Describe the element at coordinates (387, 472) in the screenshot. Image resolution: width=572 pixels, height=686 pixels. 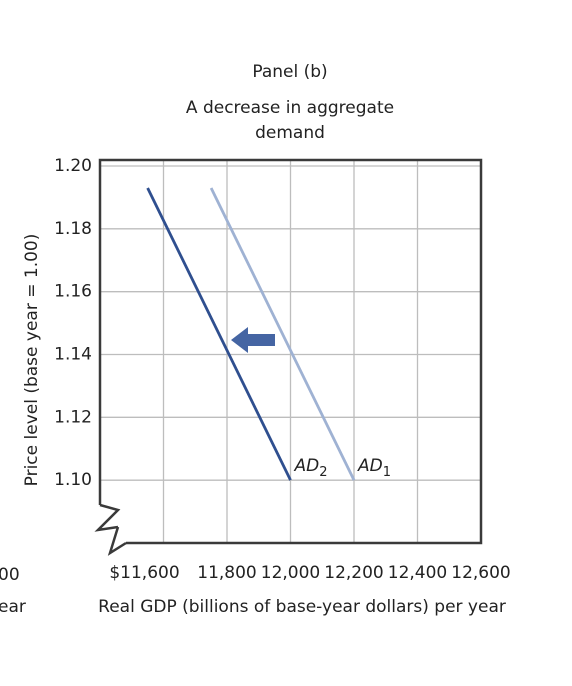
I see `series-subscript: 1` at that location.